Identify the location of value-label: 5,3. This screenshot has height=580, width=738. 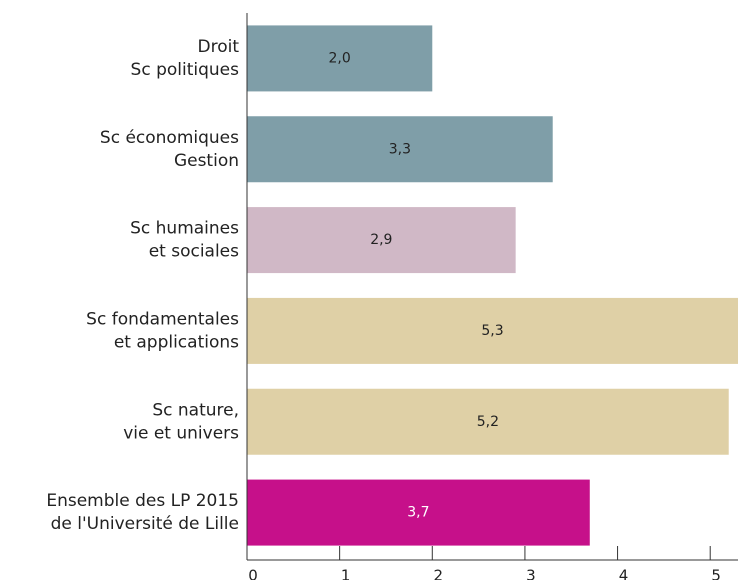
(492, 331).